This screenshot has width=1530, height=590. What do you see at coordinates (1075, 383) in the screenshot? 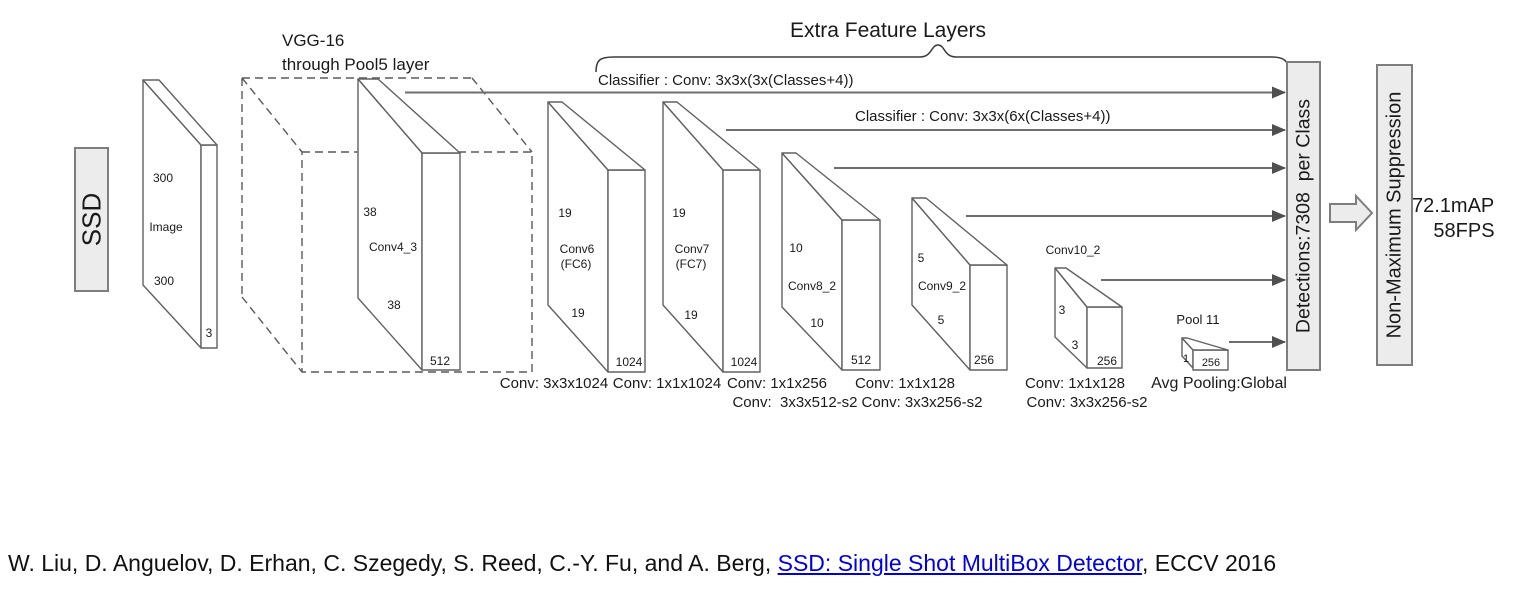
I see `op-conv10-row1: Conv: 1x1x128` at bounding box center [1075, 383].